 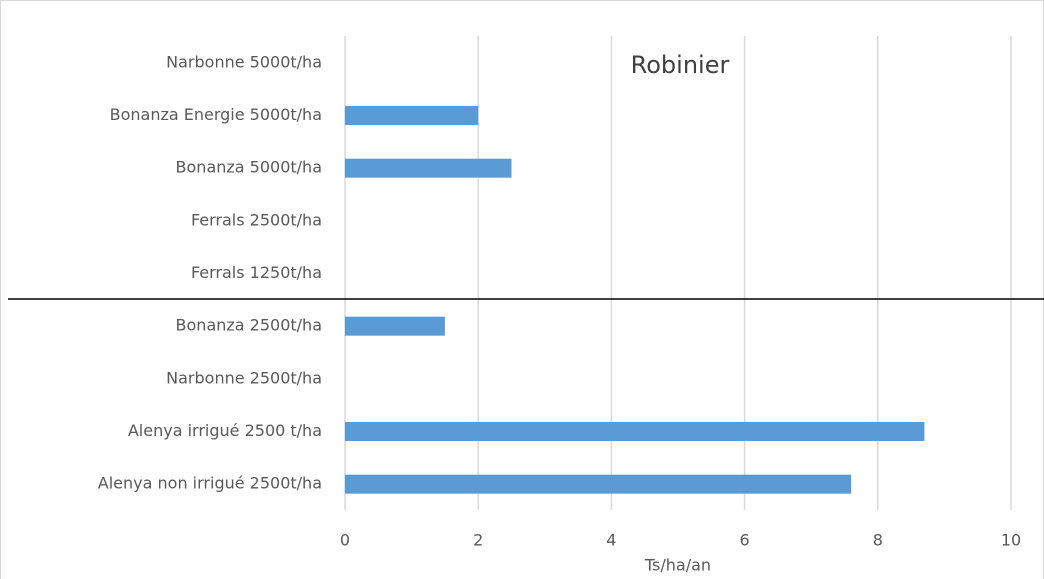 What do you see at coordinates (680, 65) in the screenshot?
I see `chart-title: Robinier` at bounding box center [680, 65].